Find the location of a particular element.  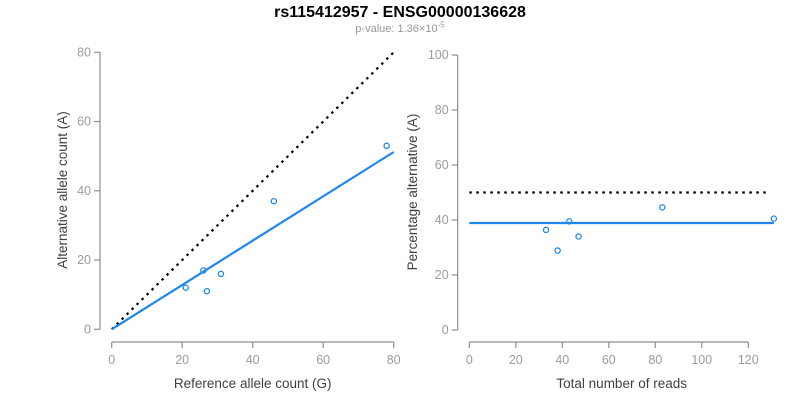

x-tick-label: 120 is located at coordinates (748, 360).